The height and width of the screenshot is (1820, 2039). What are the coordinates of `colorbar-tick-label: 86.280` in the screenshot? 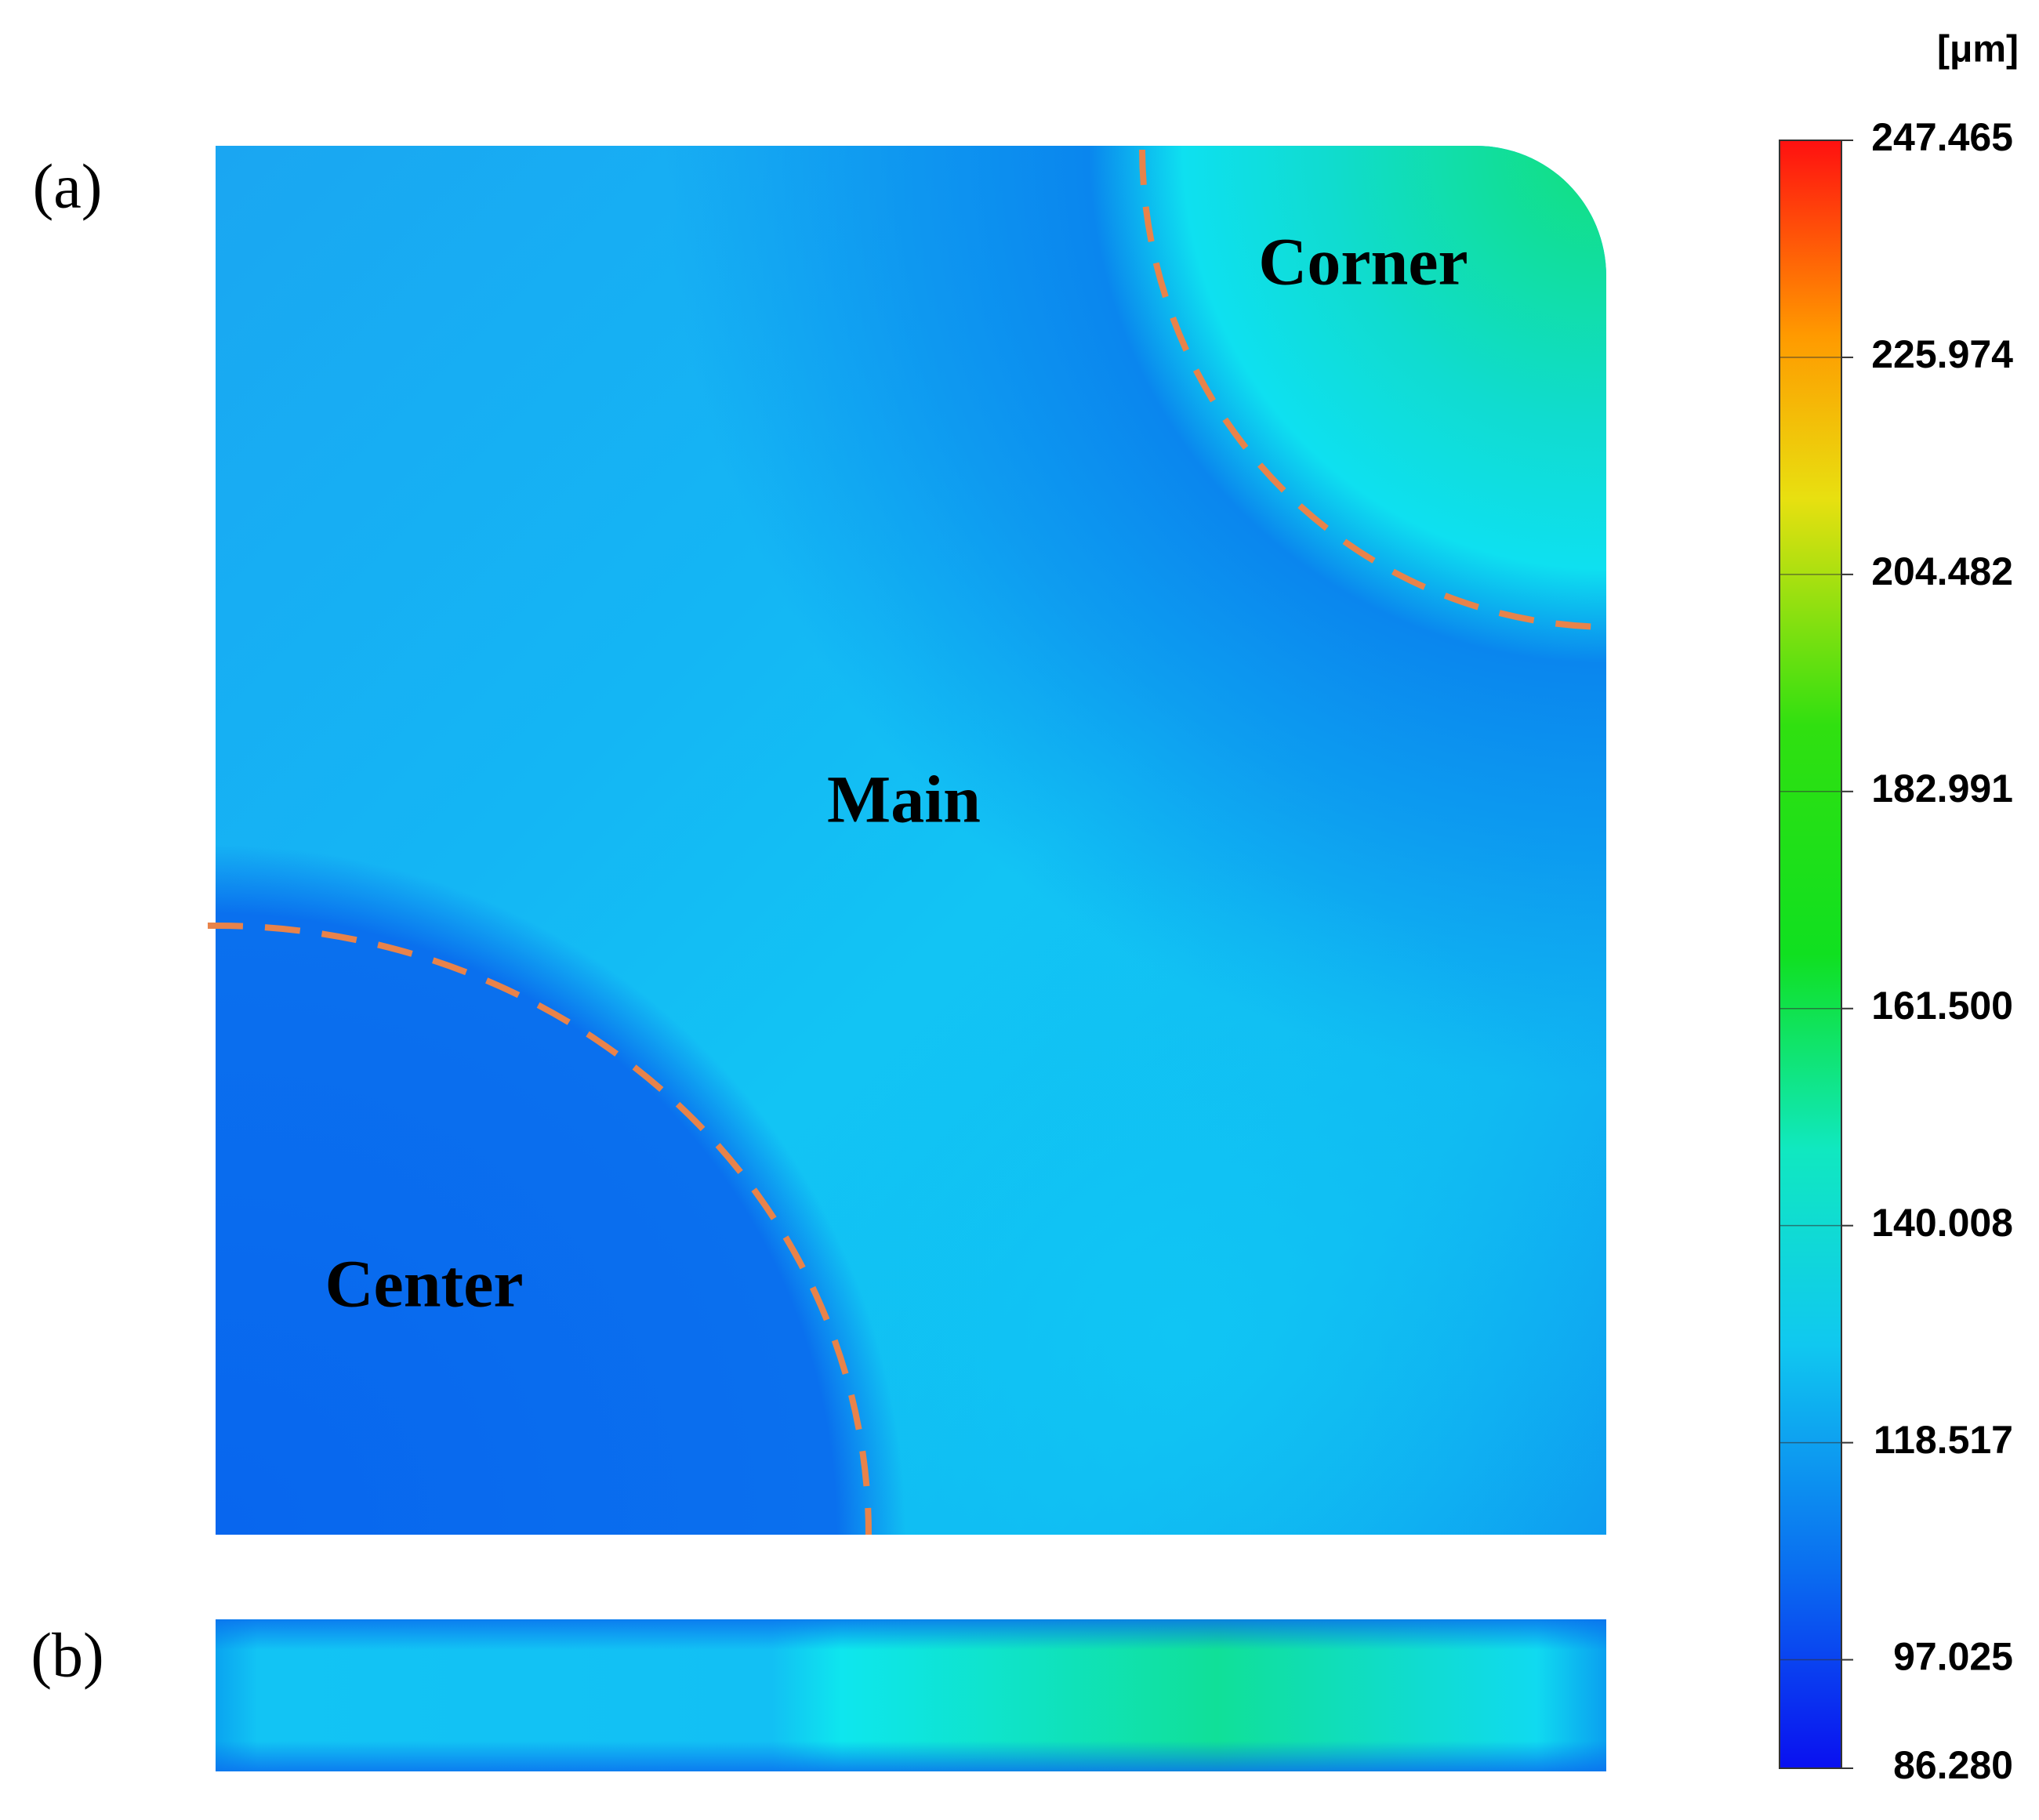 It's located at (1953, 1765).